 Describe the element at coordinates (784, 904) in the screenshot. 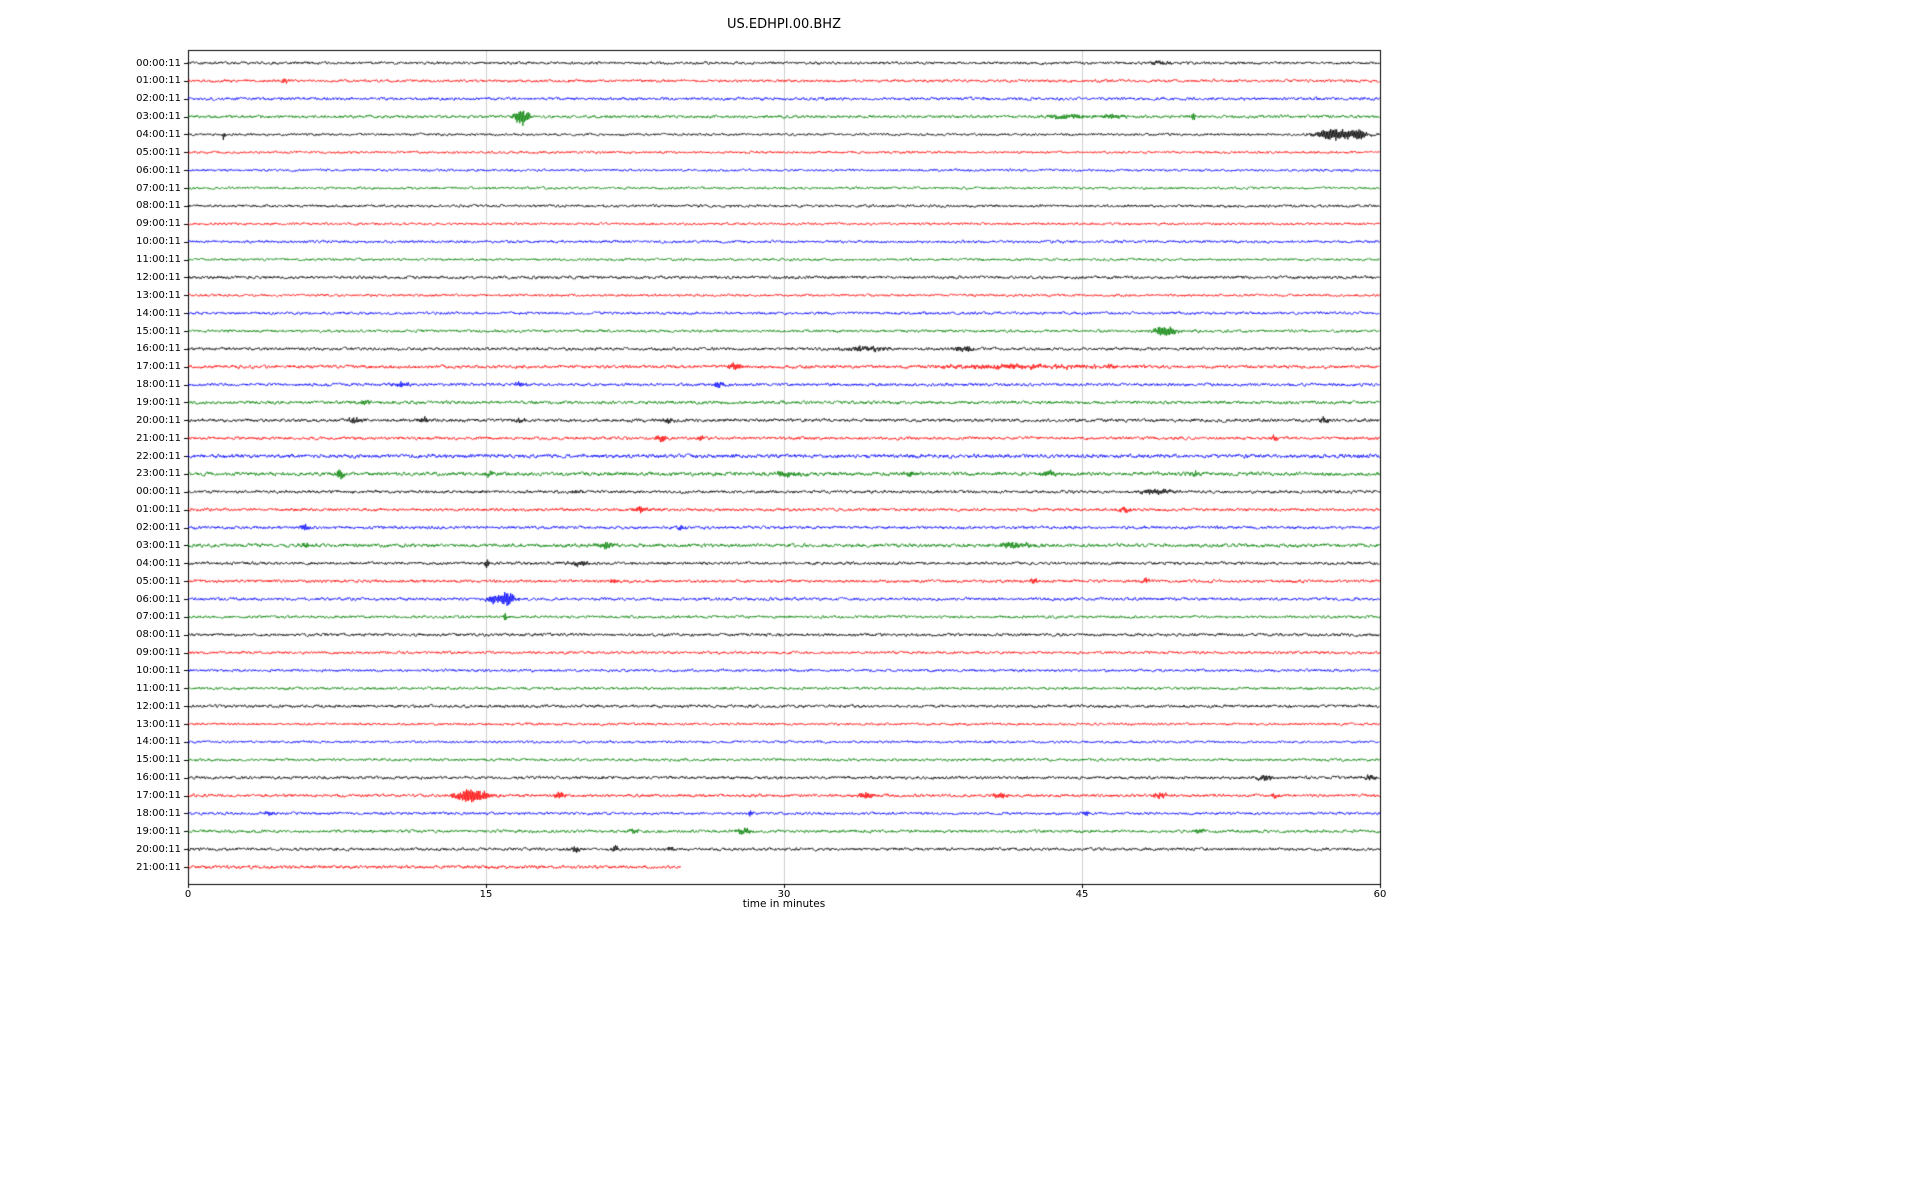

I see `x-axis-label: time in minutes` at that location.